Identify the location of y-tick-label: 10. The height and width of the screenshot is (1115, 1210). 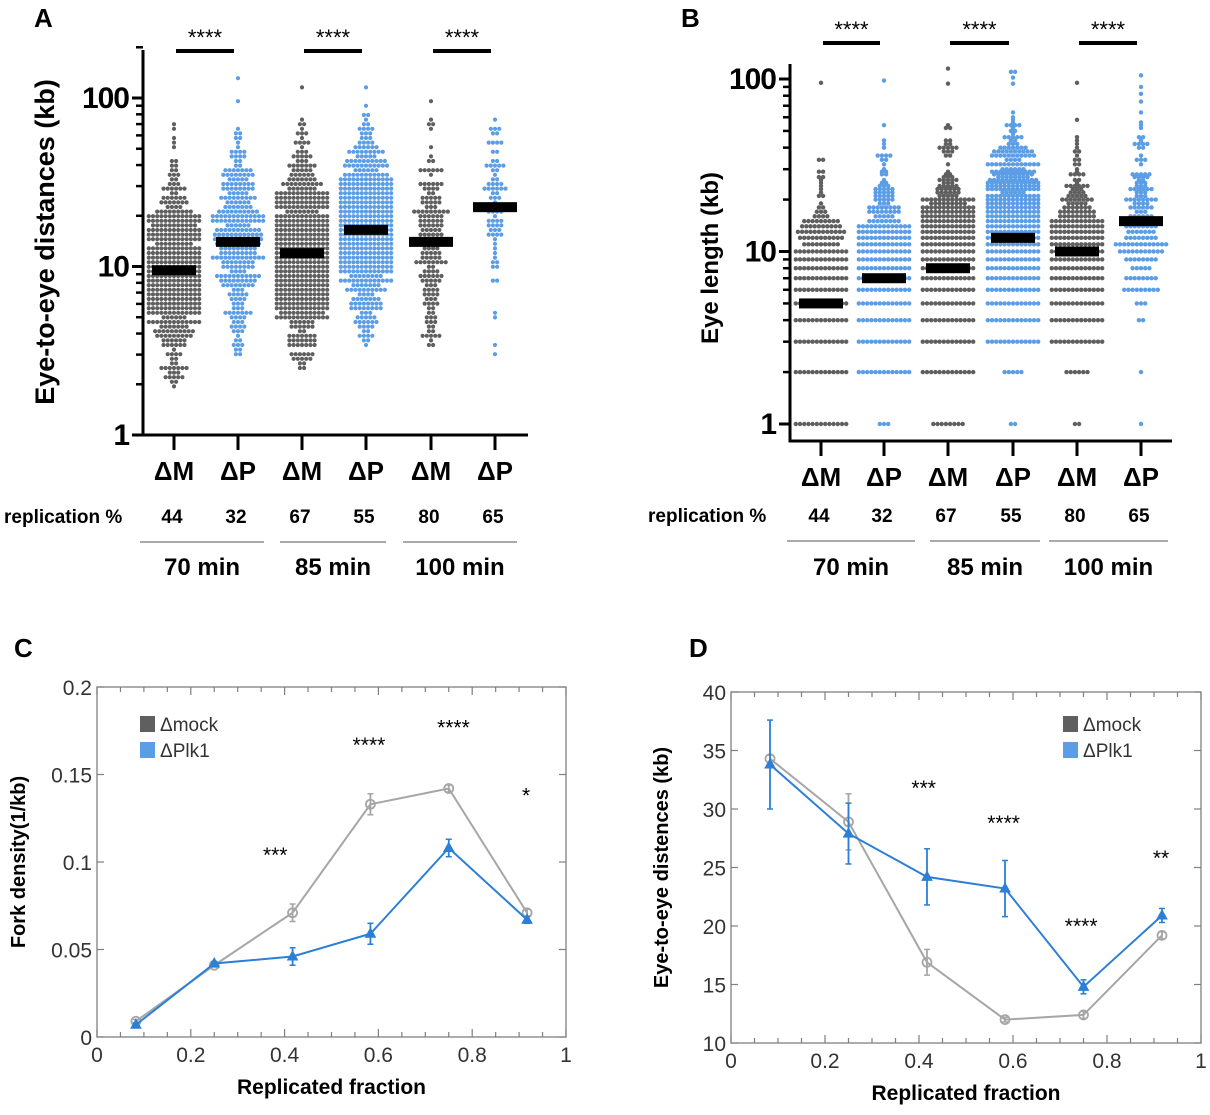
(761, 252).